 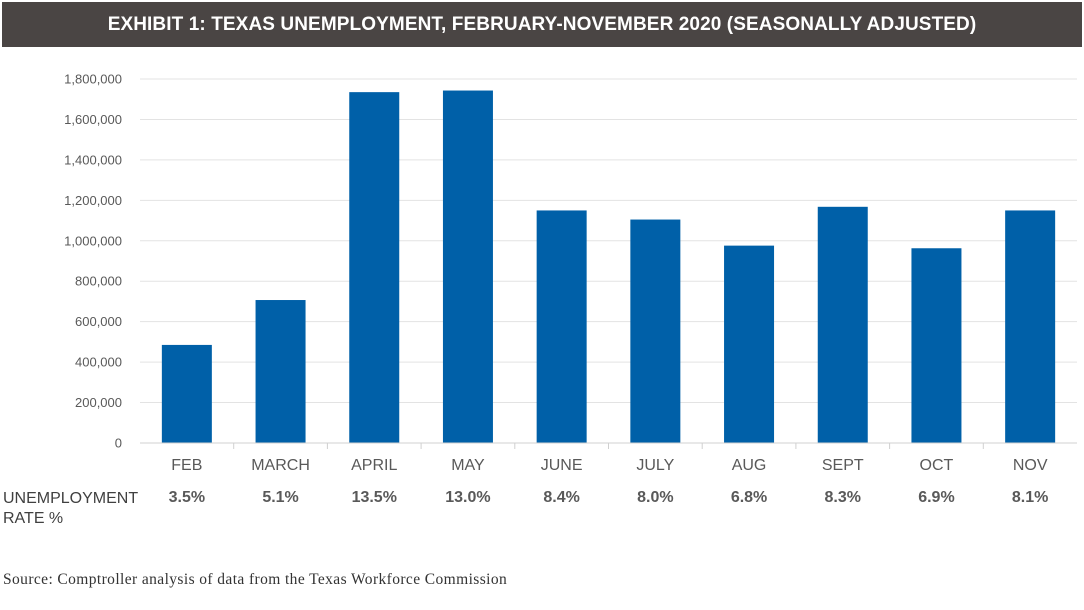 I want to click on y-tick-label: 0, so click(x=118, y=443).